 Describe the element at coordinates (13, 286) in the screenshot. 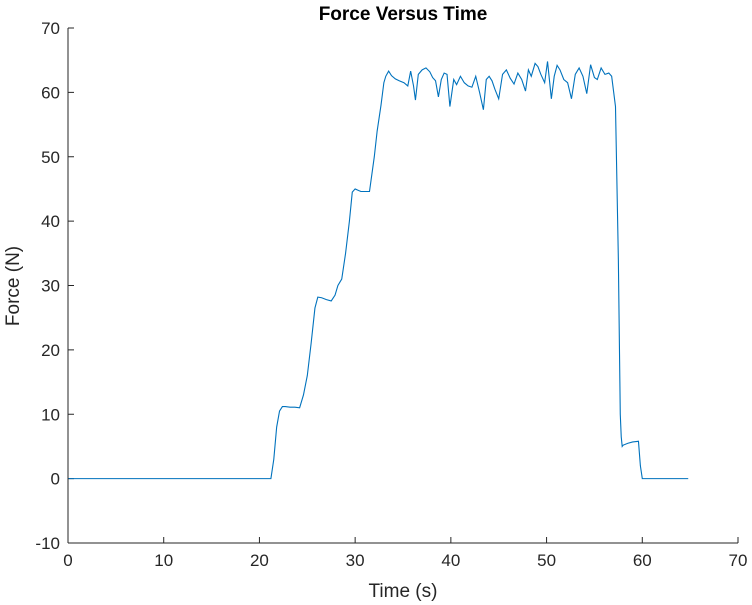

I see `y-axis-label: Force (N)` at that location.